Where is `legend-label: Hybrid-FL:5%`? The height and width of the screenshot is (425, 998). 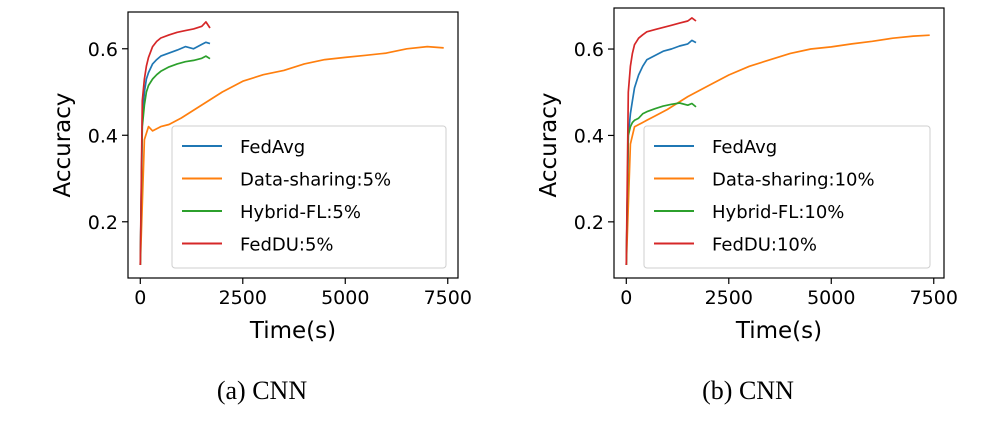
legend-label: Hybrid-FL:5% is located at coordinates (300, 212).